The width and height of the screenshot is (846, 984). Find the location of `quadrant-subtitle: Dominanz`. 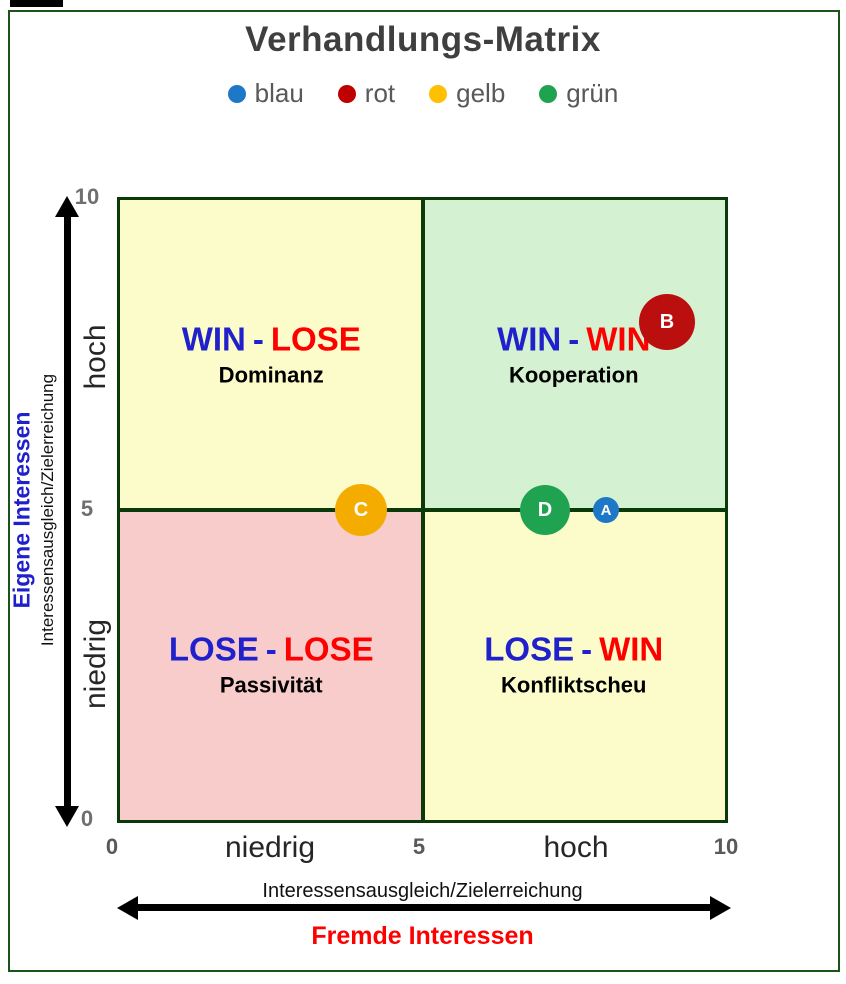

quadrant-subtitle: Dominanz is located at coordinates (271, 375).